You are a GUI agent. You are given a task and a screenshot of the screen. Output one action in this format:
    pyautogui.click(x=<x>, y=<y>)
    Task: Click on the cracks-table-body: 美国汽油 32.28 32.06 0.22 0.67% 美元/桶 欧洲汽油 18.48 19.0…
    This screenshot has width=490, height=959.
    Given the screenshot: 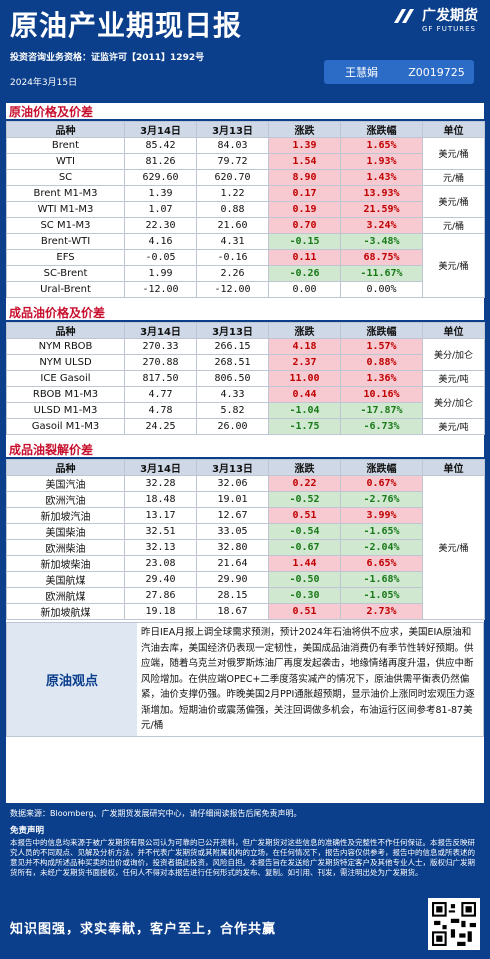 What is the action you would take?
    pyautogui.click(x=245, y=547)
    